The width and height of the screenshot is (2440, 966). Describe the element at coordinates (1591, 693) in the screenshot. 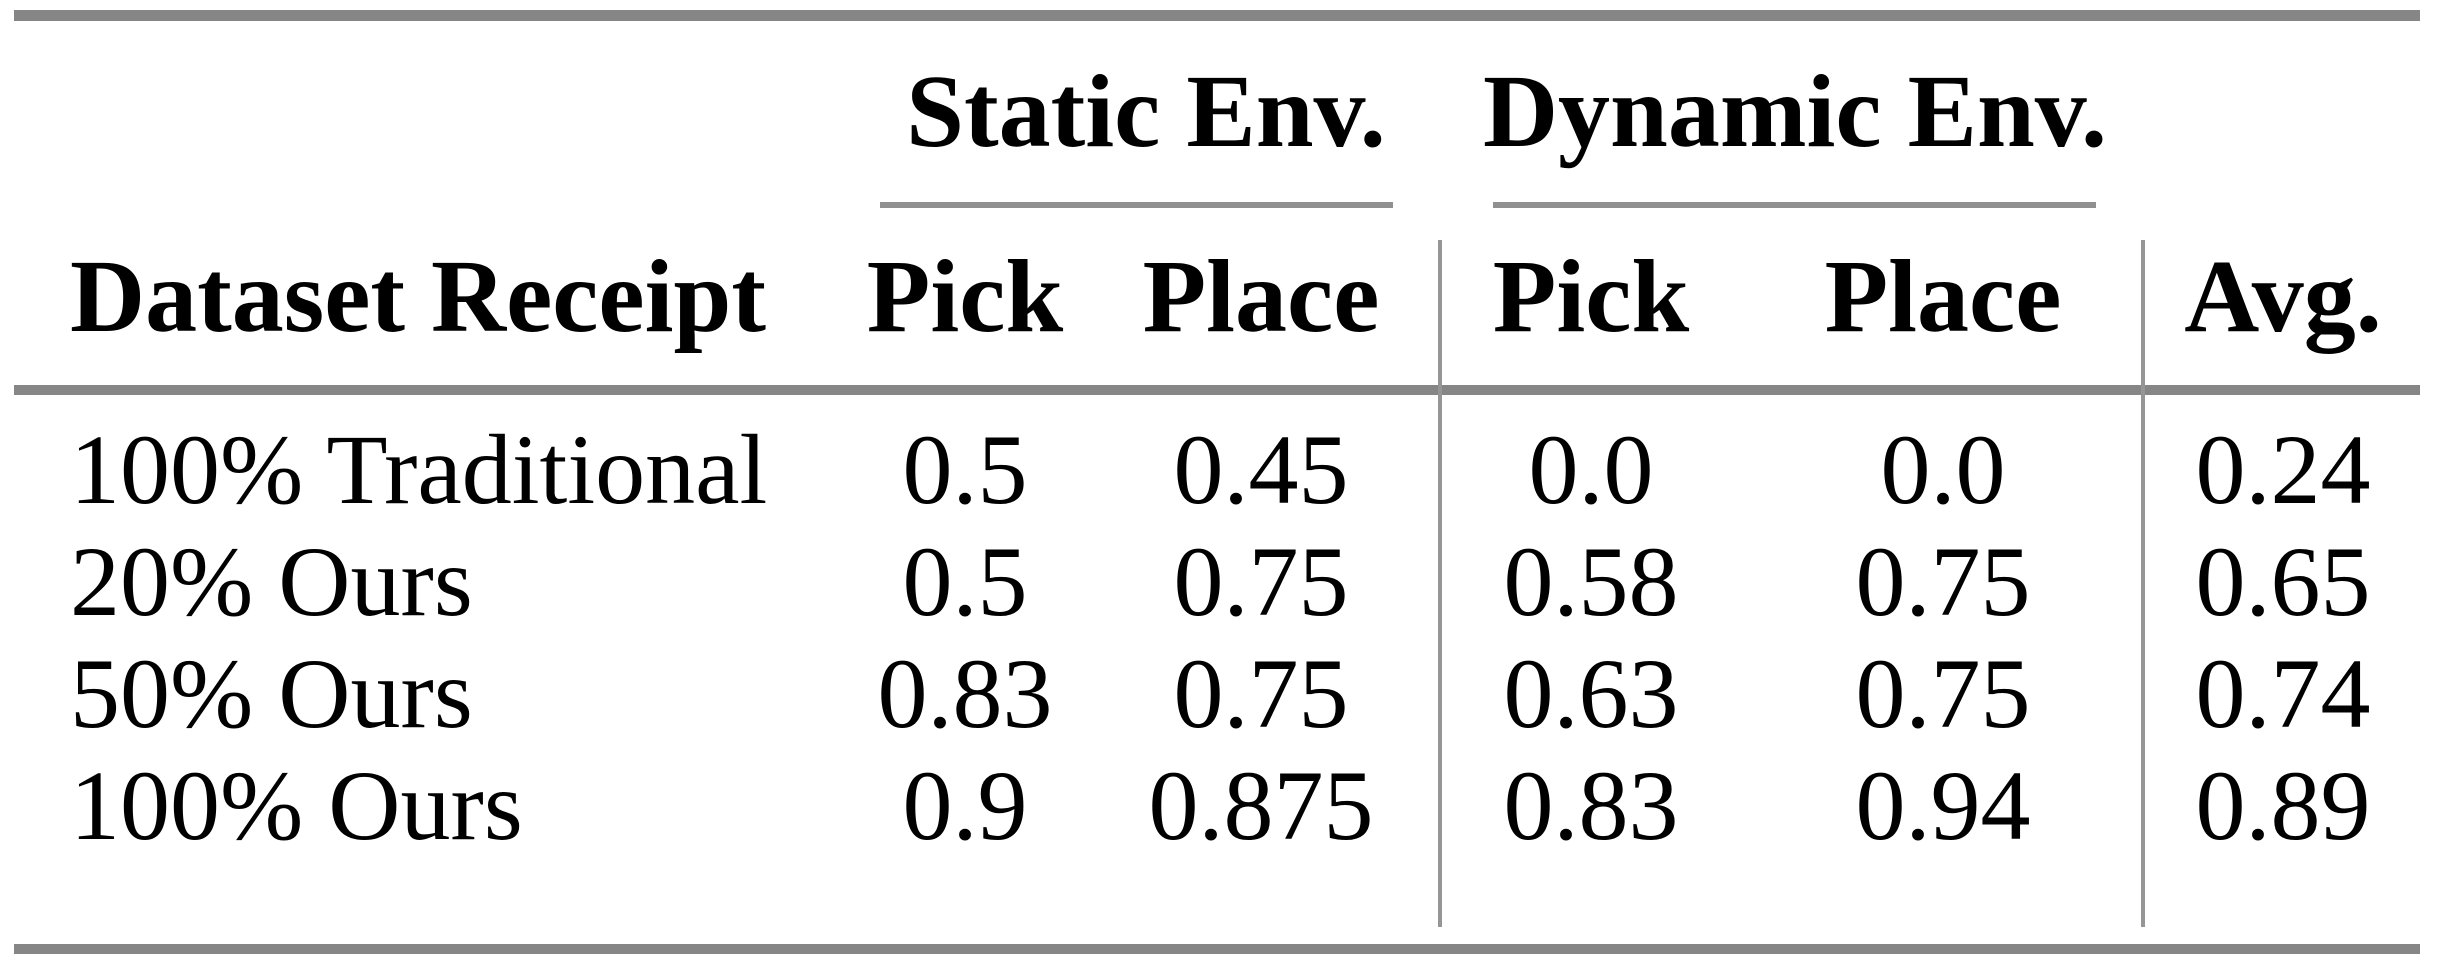

I see `cell-dynamic-pick: 0.63` at that location.